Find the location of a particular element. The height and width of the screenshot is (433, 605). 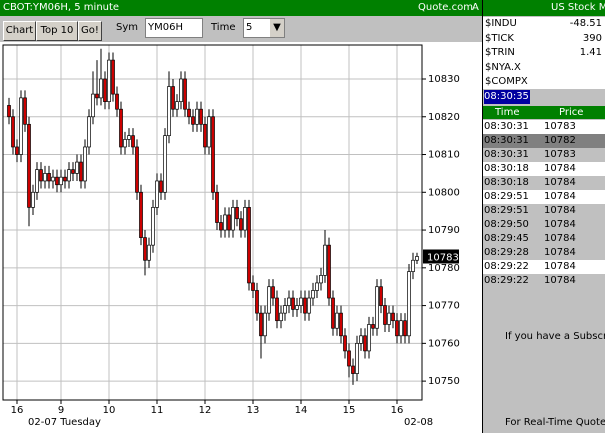

x-tick-label: 15 is located at coordinates (349, 410).